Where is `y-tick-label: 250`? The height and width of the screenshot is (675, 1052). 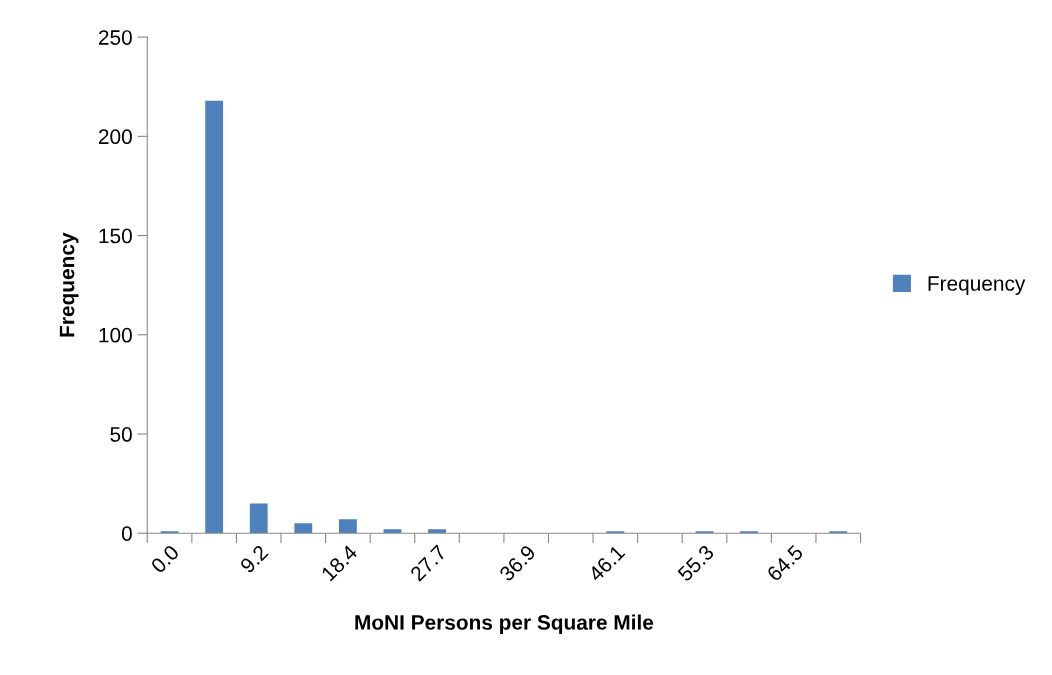
y-tick-label: 250 is located at coordinates (115, 37).